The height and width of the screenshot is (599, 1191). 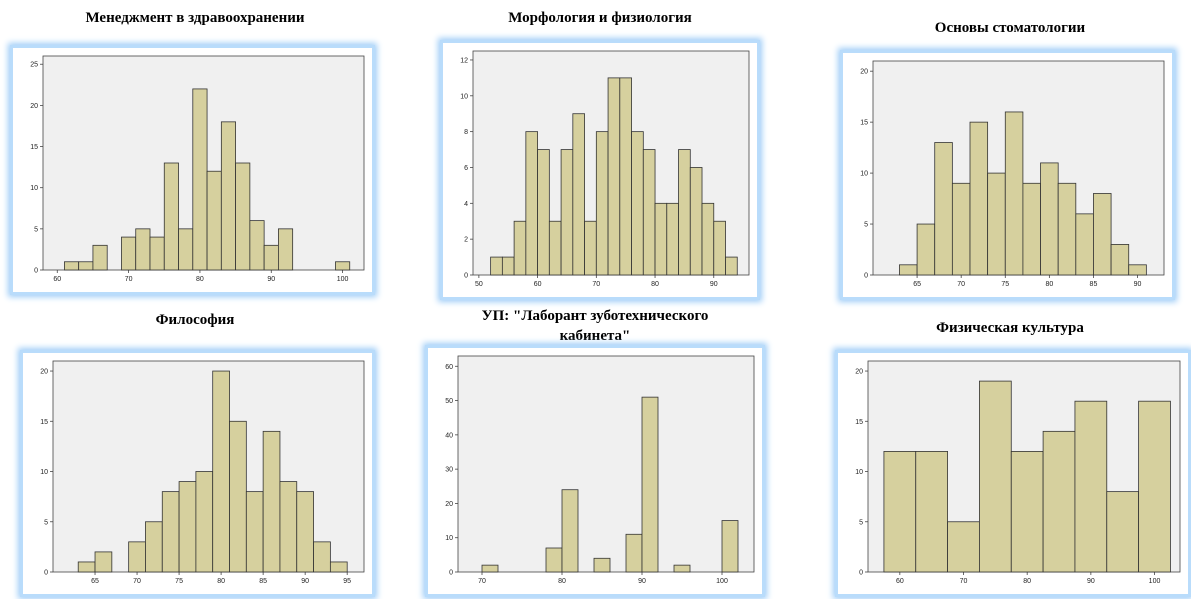 I want to click on histogram: 0 5 10 15 20 60 70 80 90 100, so click(x=1018, y=472).